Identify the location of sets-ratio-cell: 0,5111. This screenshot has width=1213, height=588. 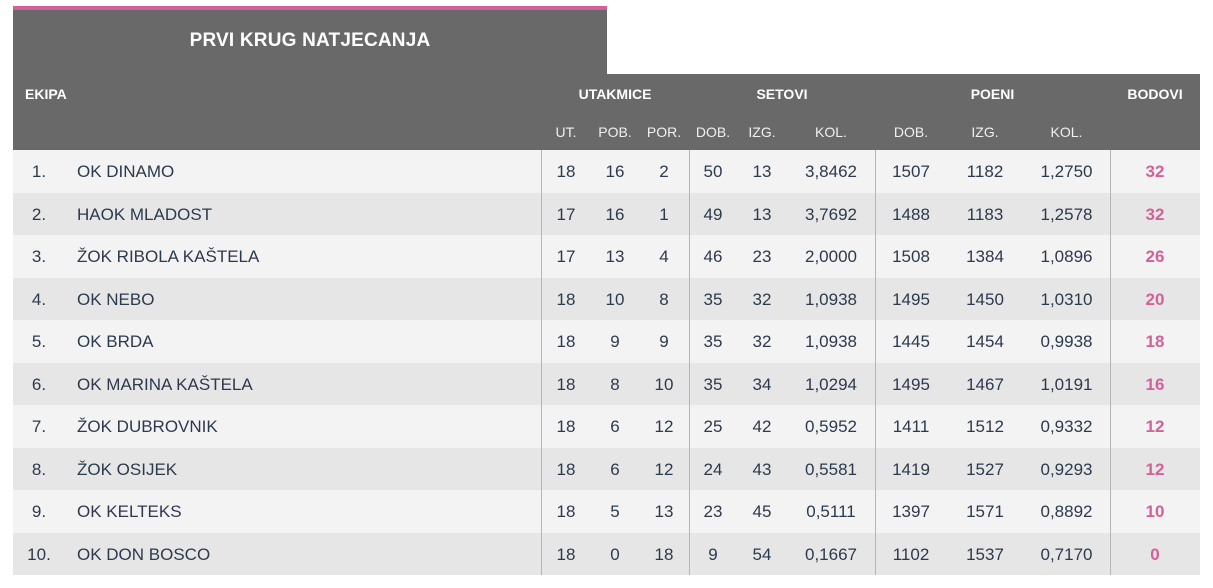
(831, 511).